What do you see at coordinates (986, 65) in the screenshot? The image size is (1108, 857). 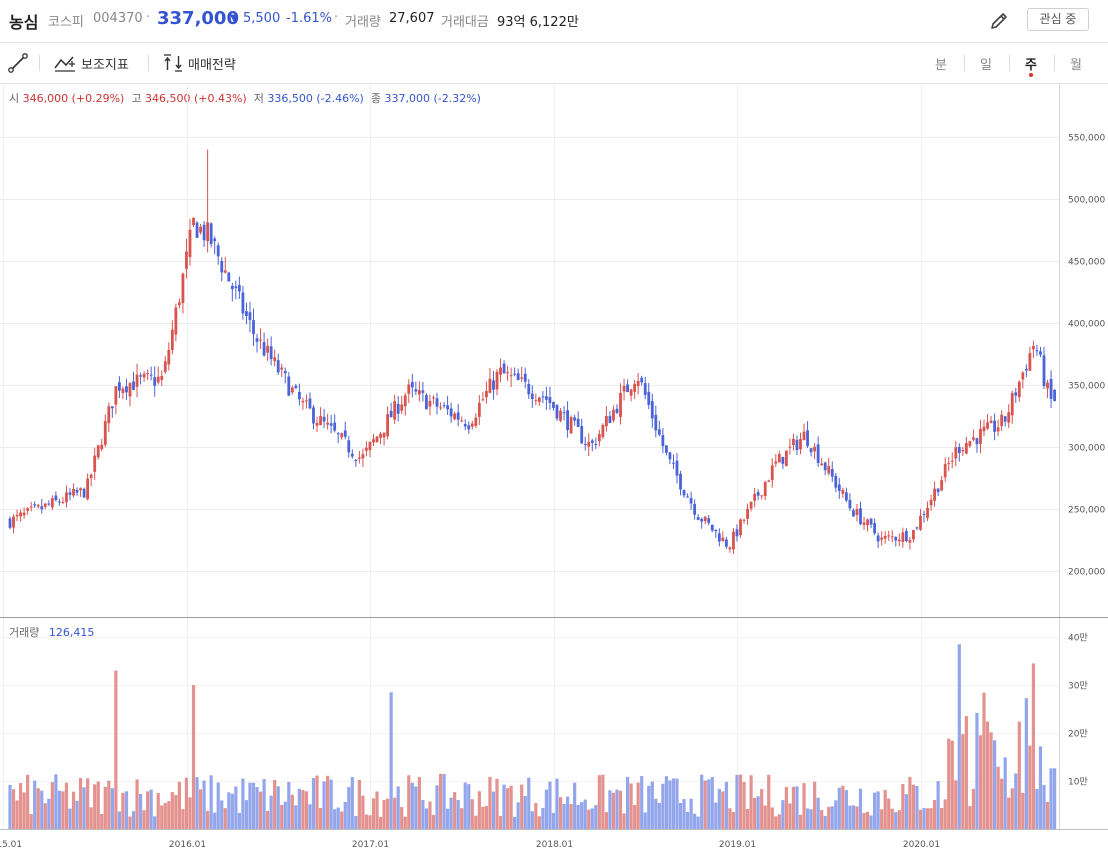 I see `period-tab-day: 일` at bounding box center [986, 65].